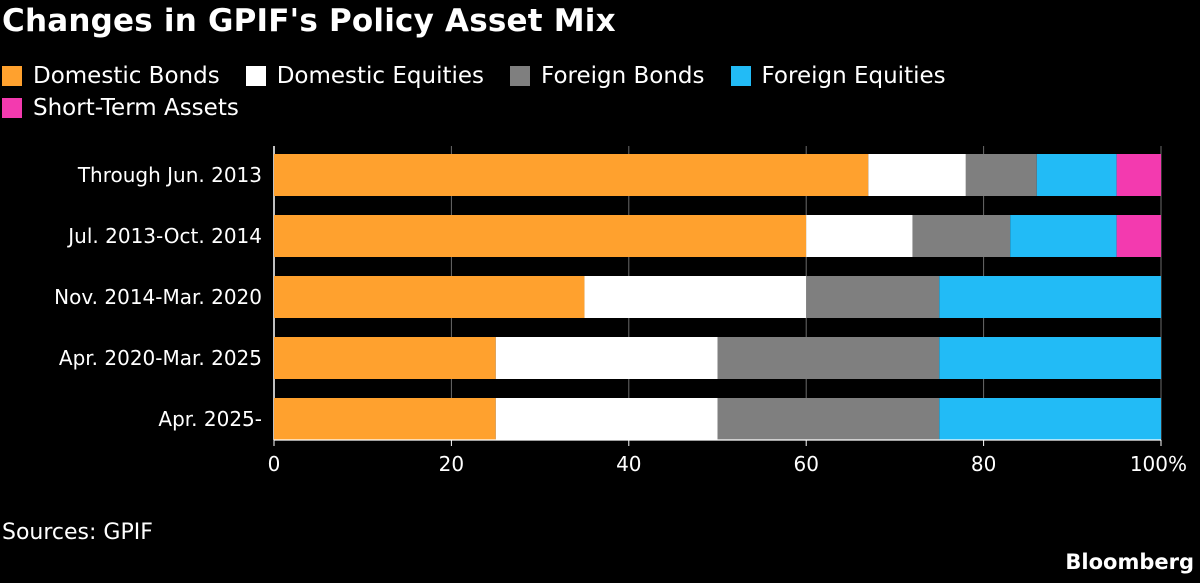  What do you see at coordinates (853, 76) in the screenshot?
I see `legend-label: Foreign Equities` at bounding box center [853, 76].